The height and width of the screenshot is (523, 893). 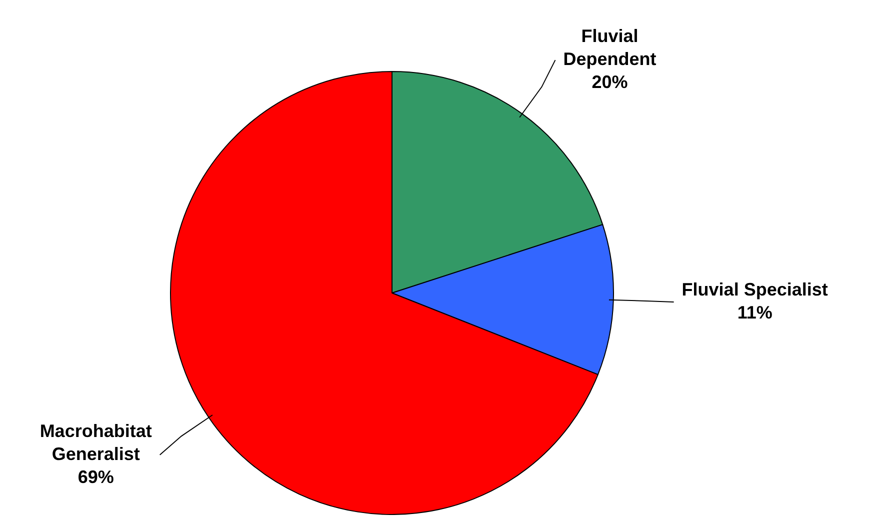 I want to click on data-label: 11%, so click(x=754, y=312).